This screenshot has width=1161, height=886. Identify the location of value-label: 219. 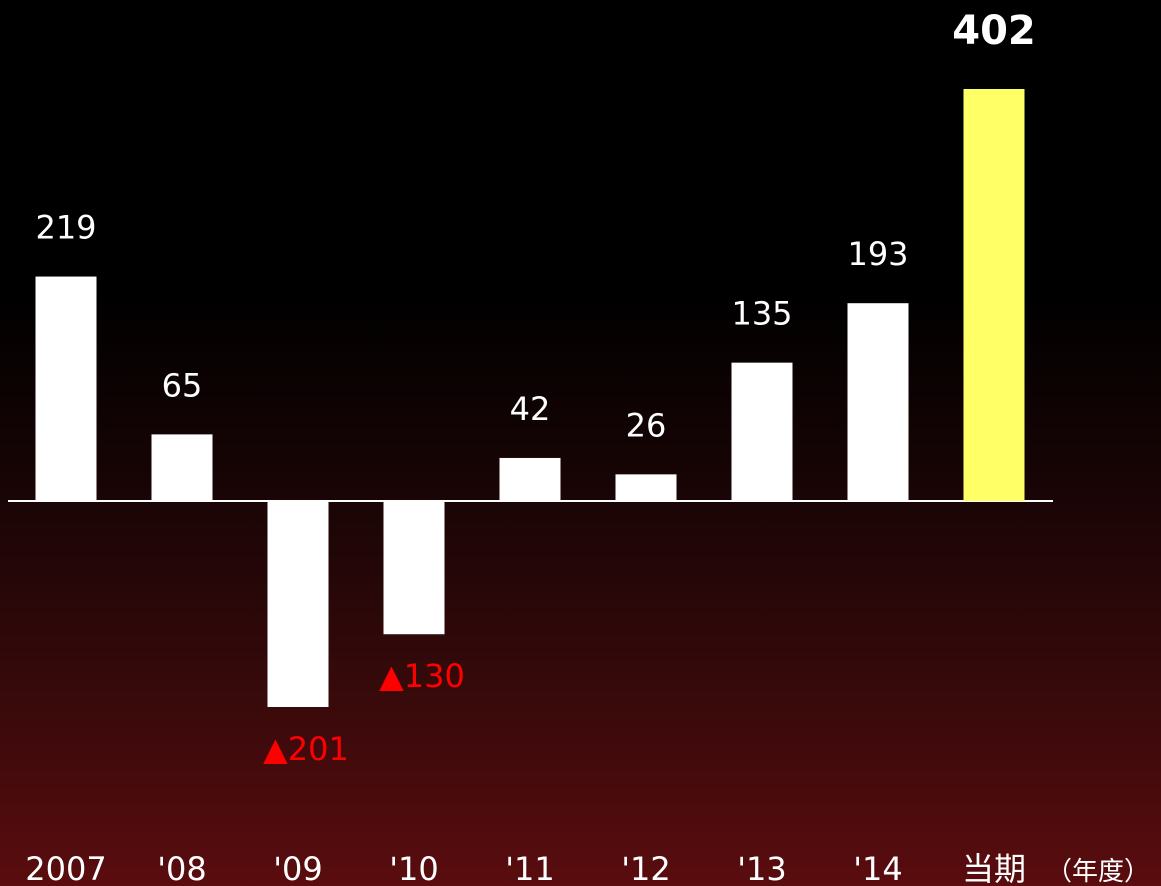
(65, 228).